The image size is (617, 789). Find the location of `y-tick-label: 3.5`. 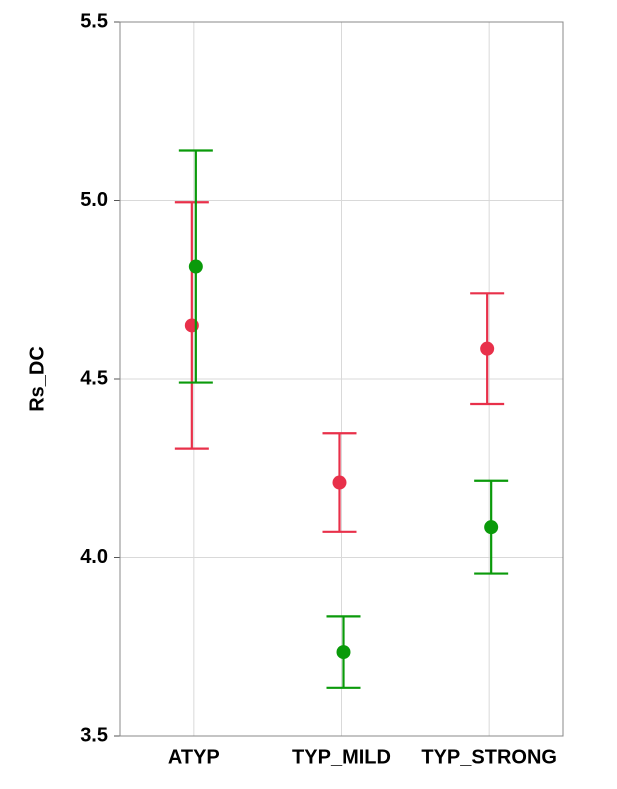

y-tick-label: 3.5 is located at coordinates (94, 735).